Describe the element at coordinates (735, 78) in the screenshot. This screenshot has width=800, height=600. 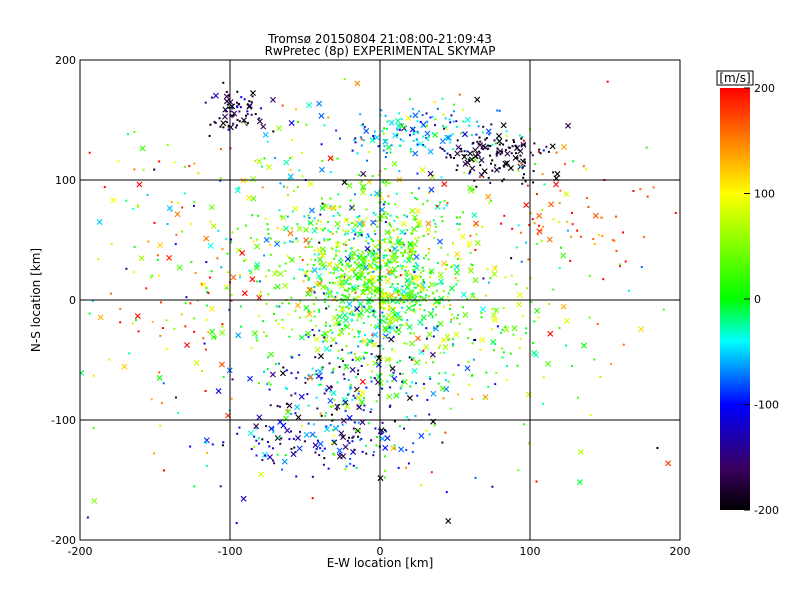
I see `colorbar-label-group: [m/s]` at that location.